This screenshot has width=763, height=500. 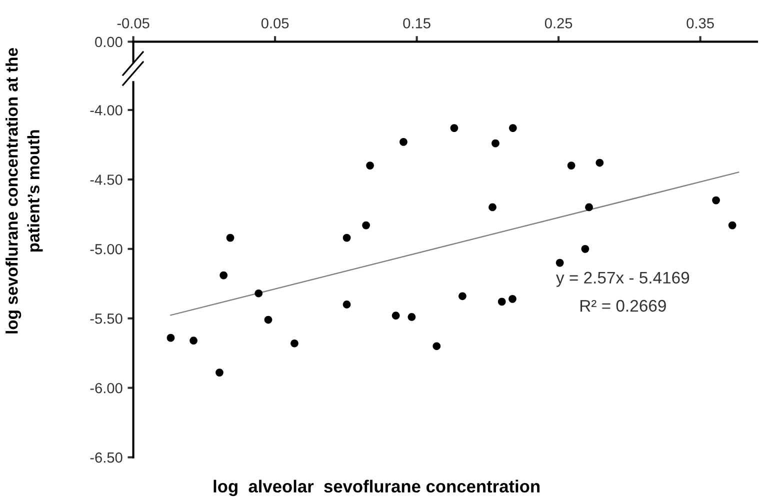 What do you see at coordinates (623, 306) in the screenshot?
I see `annotation: R² = 0.2669` at bounding box center [623, 306].